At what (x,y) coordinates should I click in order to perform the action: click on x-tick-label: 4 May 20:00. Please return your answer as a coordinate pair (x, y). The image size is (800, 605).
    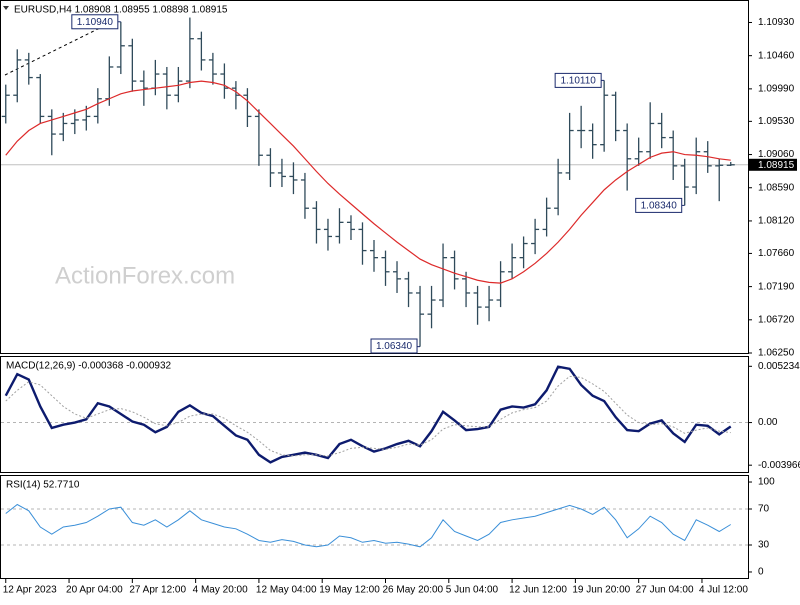
    Looking at the image, I should click on (220, 590).